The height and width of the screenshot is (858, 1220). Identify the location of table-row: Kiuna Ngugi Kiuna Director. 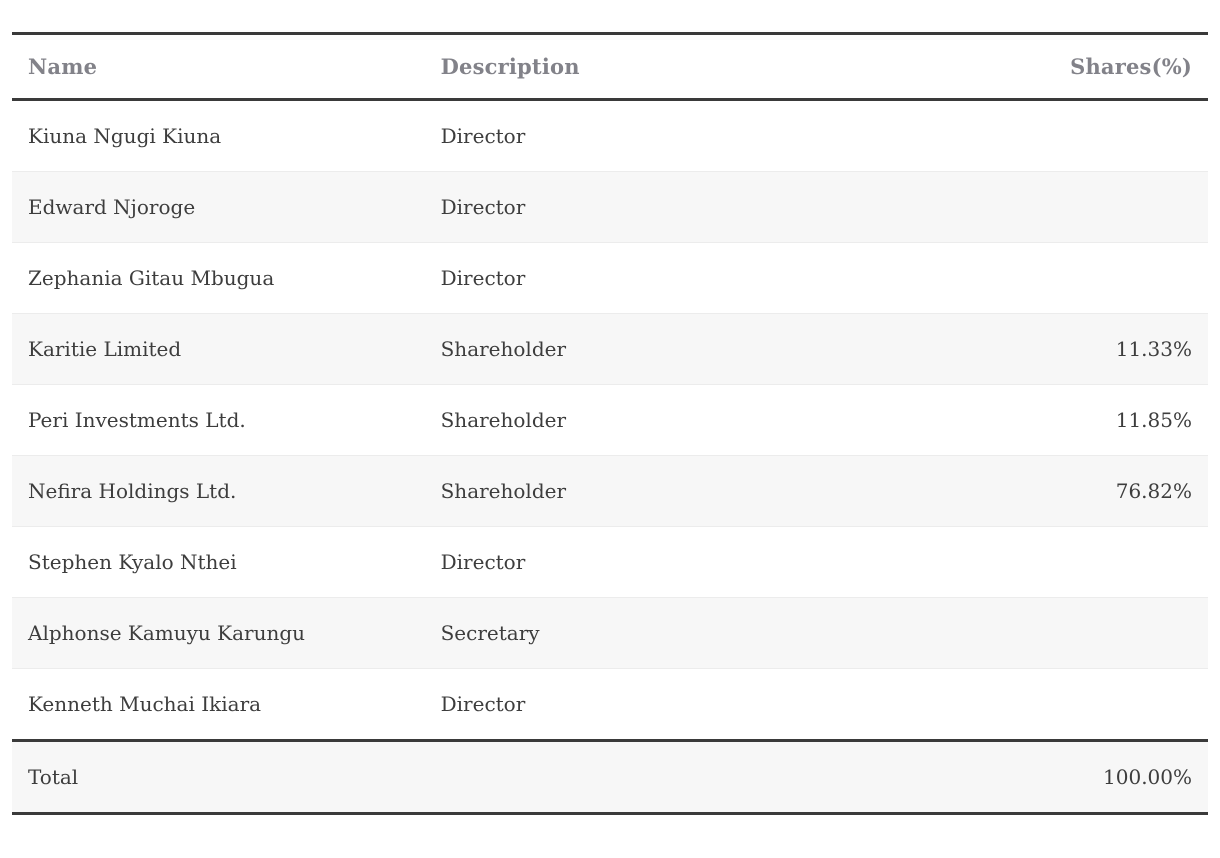
(610, 136).